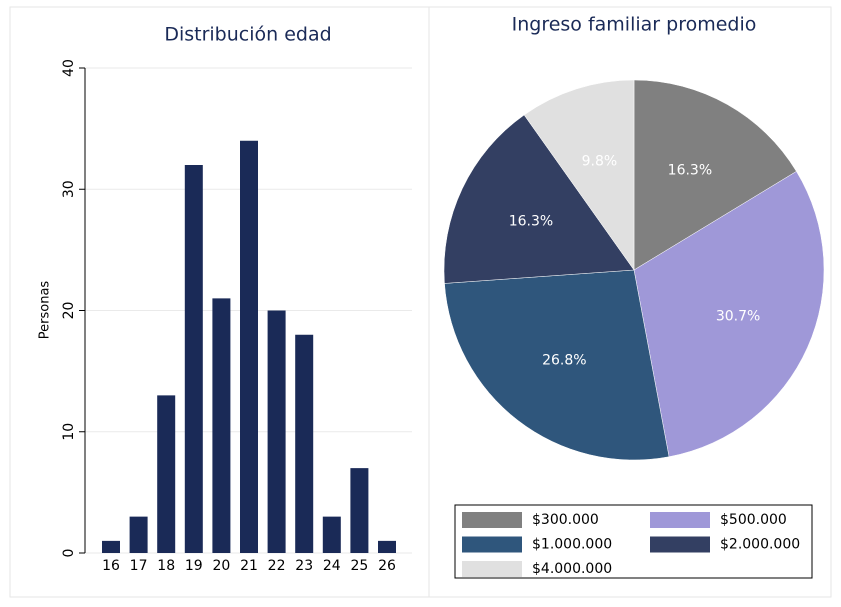  I want to click on x-tick-label: 25, so click(359, 566).